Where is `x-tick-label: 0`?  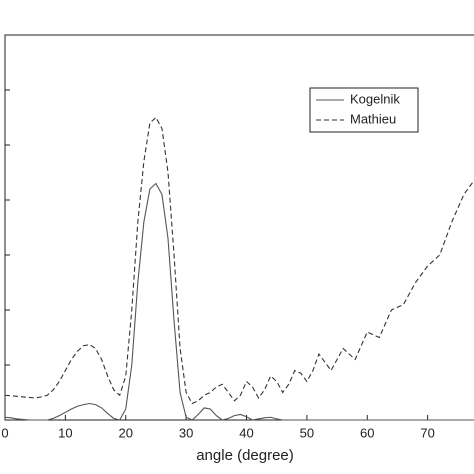
x-tick-label: 0 is located at coordinates (4, 432).